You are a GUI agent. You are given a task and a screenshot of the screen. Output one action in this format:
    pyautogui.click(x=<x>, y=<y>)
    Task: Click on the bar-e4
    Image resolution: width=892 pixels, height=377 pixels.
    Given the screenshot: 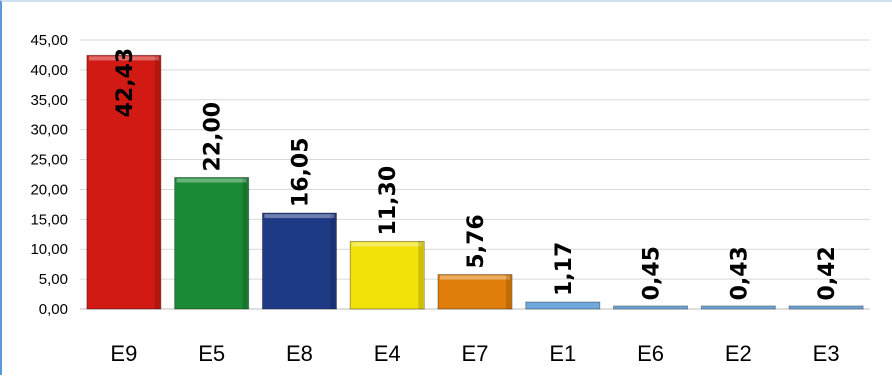 What is the action you would take?
    pyautogui.click(x=387, y=275)
    